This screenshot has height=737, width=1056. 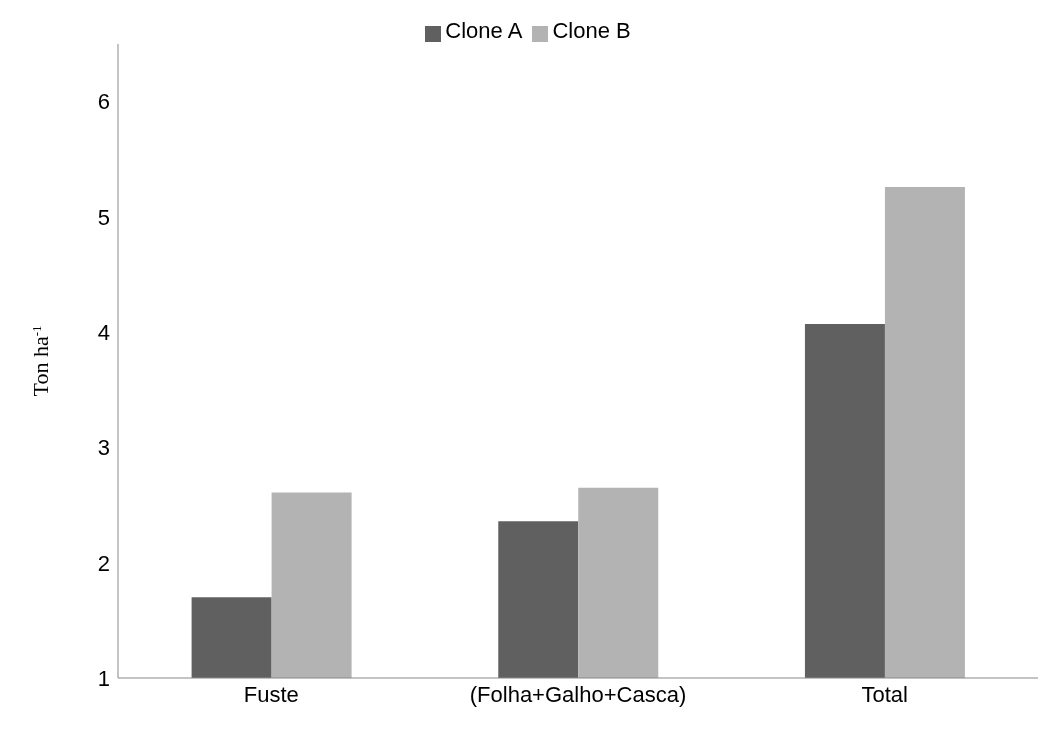 What do you see at coordinates (884, 694) in the screenshot?
I see `x-tick-label: Total` at bounding box center [884, 694].